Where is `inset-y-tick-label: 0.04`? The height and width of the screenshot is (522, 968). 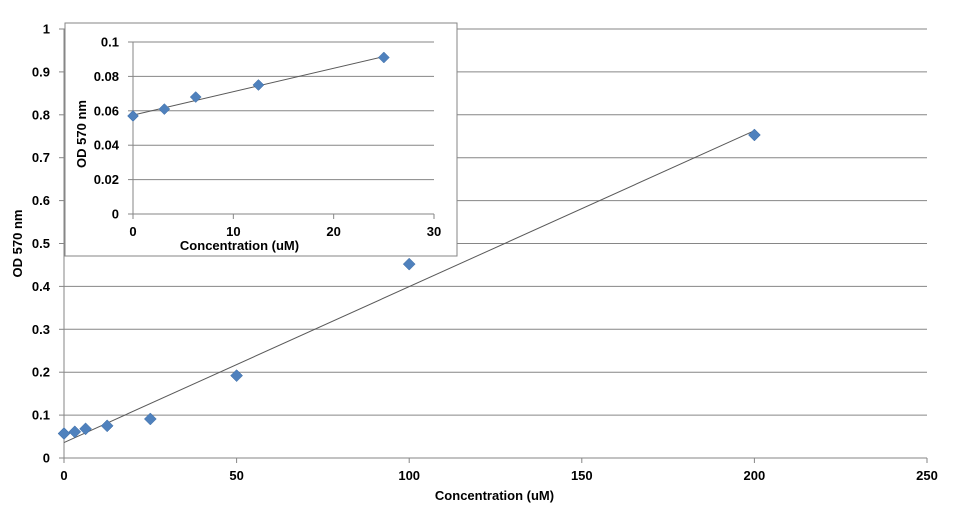
inset-y-tick-label: 0.04 is located at coordinates (107, 145).